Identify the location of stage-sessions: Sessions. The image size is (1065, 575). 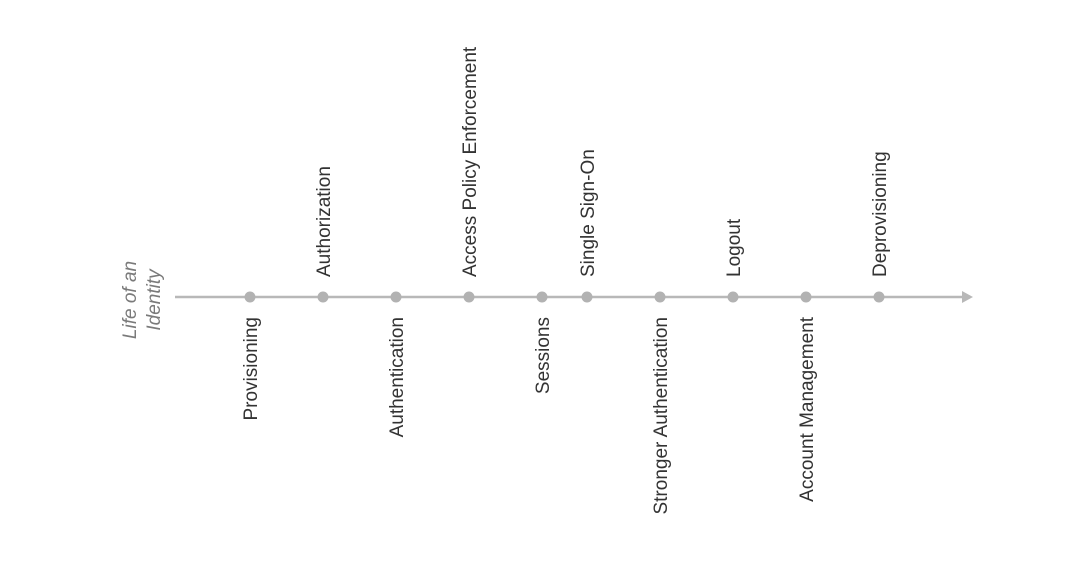
(543, 355).